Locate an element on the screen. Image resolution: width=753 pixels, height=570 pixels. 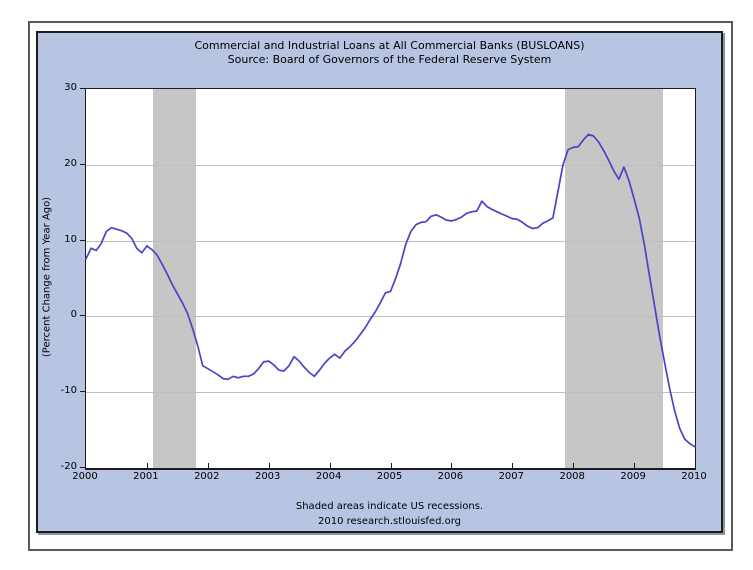
x-tick-label: 2010 is located at coordinates (694, 476).